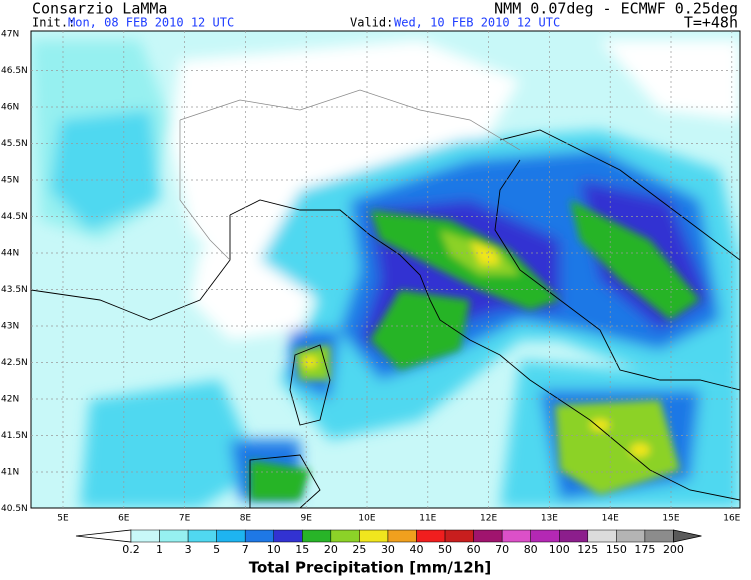  What do you see at coordinates (274, 549) in the screenshot?
I see `colorbar-label: 10` at bounding box center [274, 549].